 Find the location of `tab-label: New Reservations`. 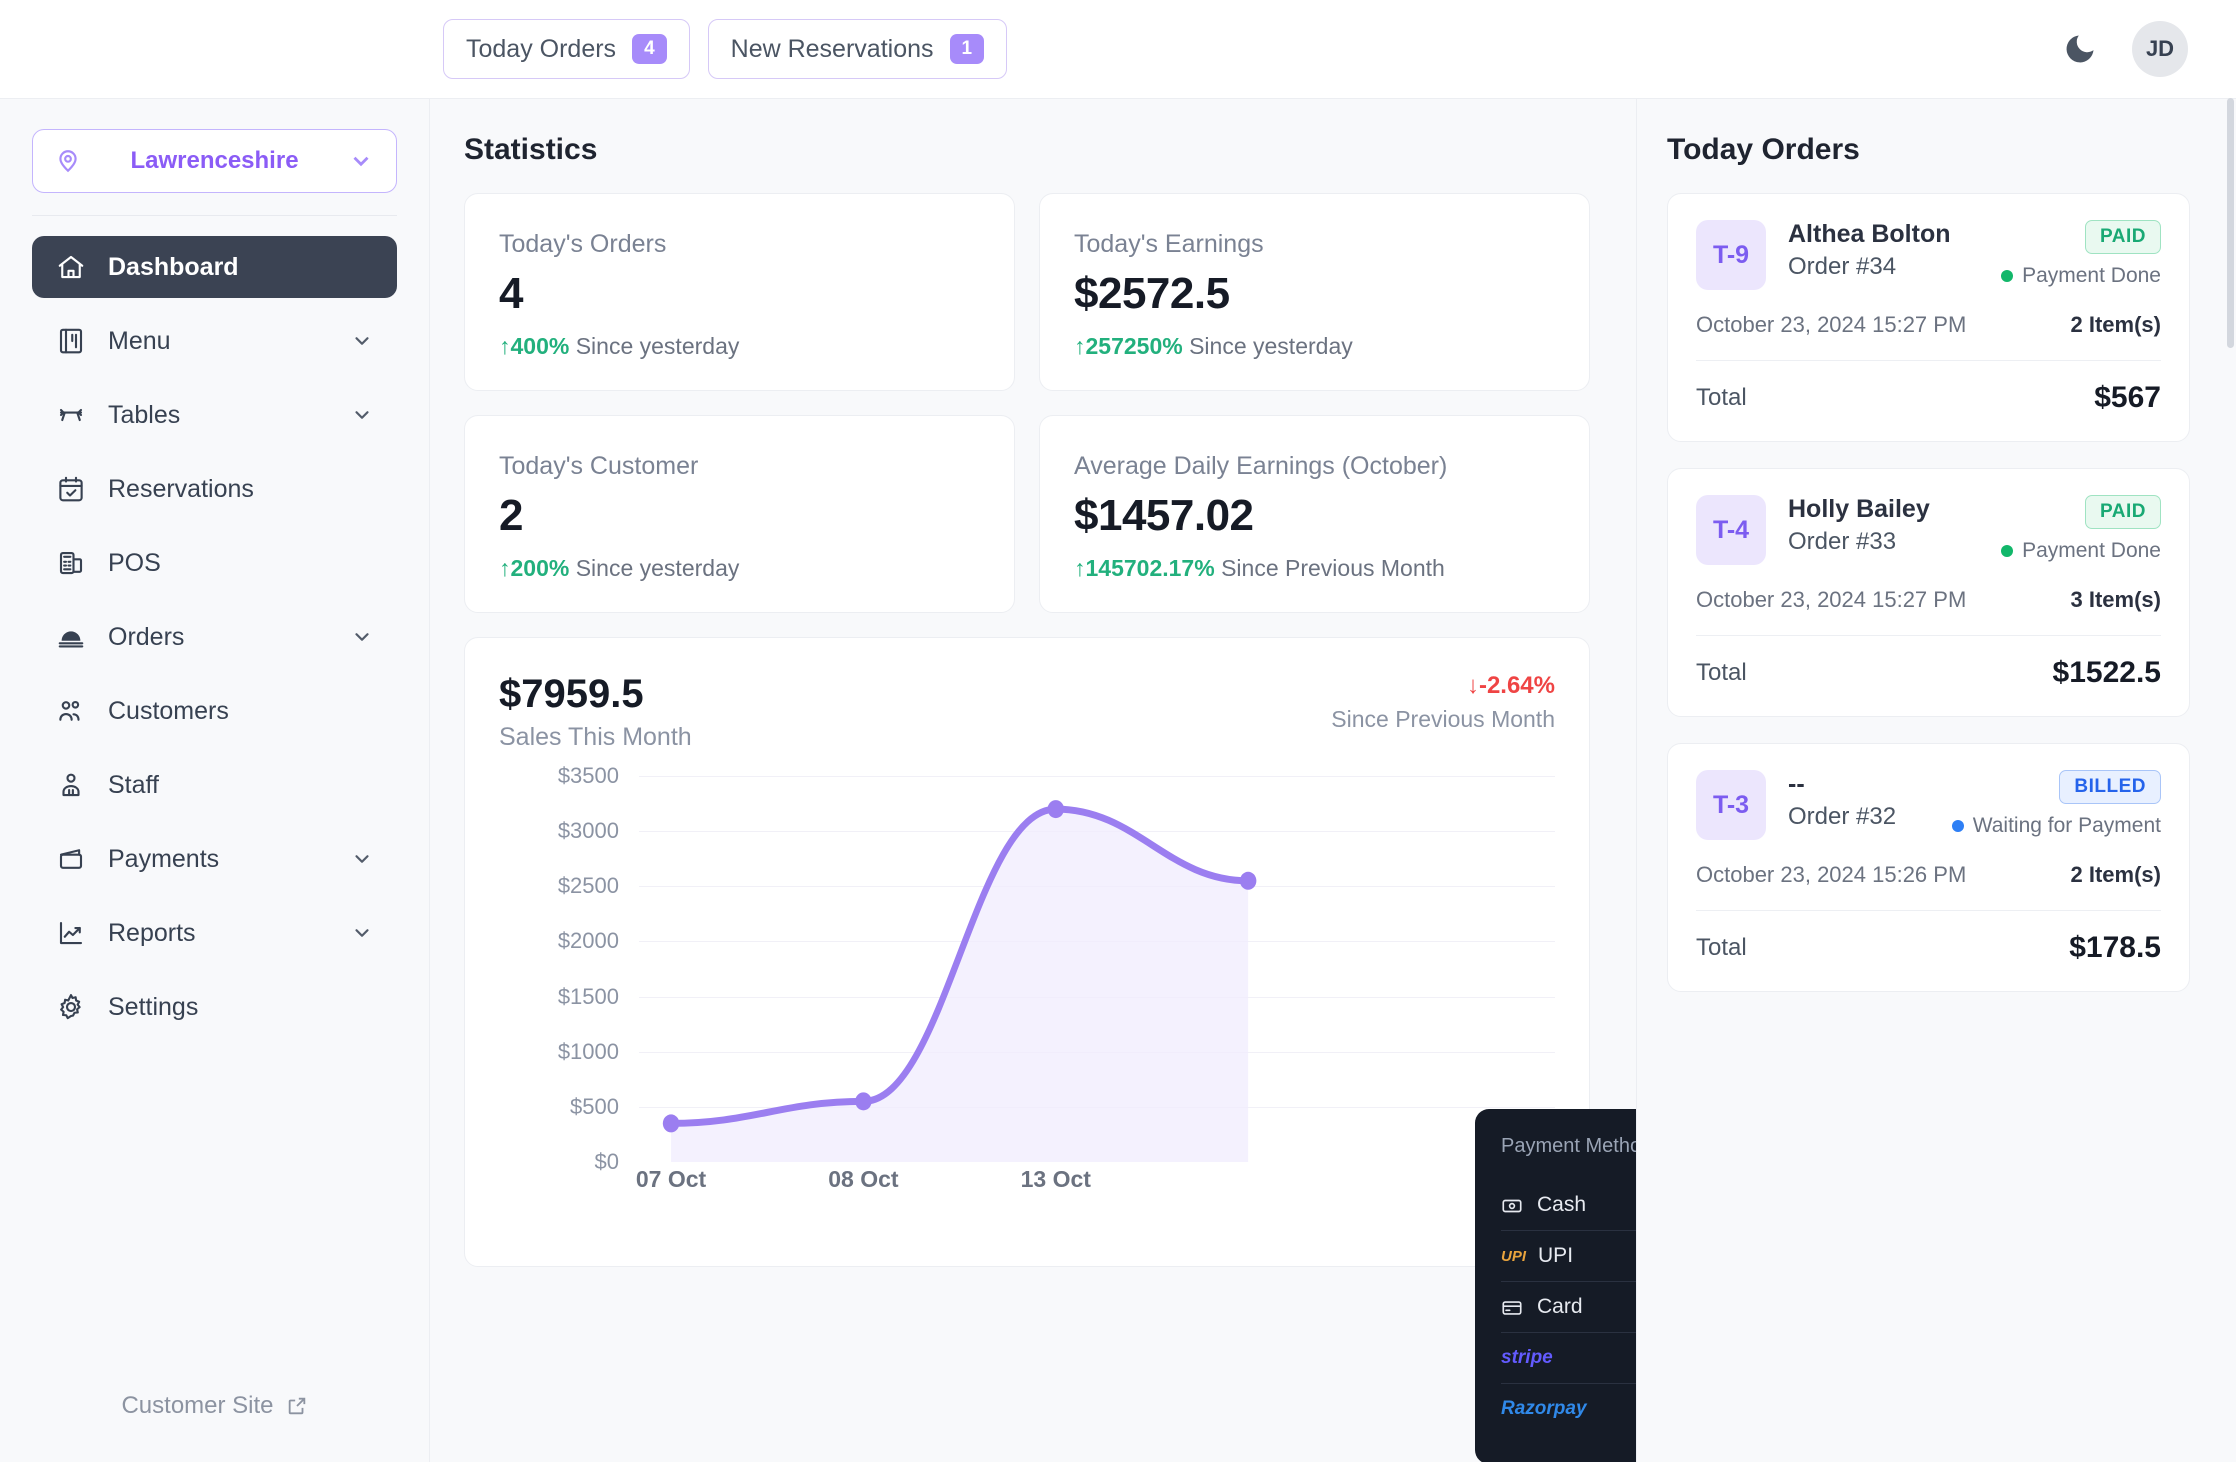

tab-label: New Reservations is located at coordinates (832, 48).